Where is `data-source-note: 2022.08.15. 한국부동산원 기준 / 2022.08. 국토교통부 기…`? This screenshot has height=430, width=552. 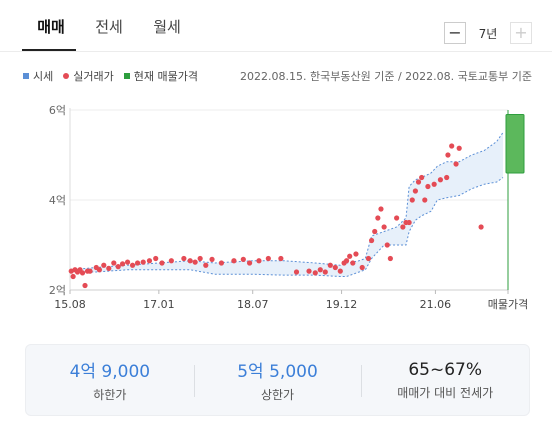 data-source-note: 2022.08.15. 한국부동산원 기준 / 2022.08. 국토교통부 기… is located at coordinates (386, 76).